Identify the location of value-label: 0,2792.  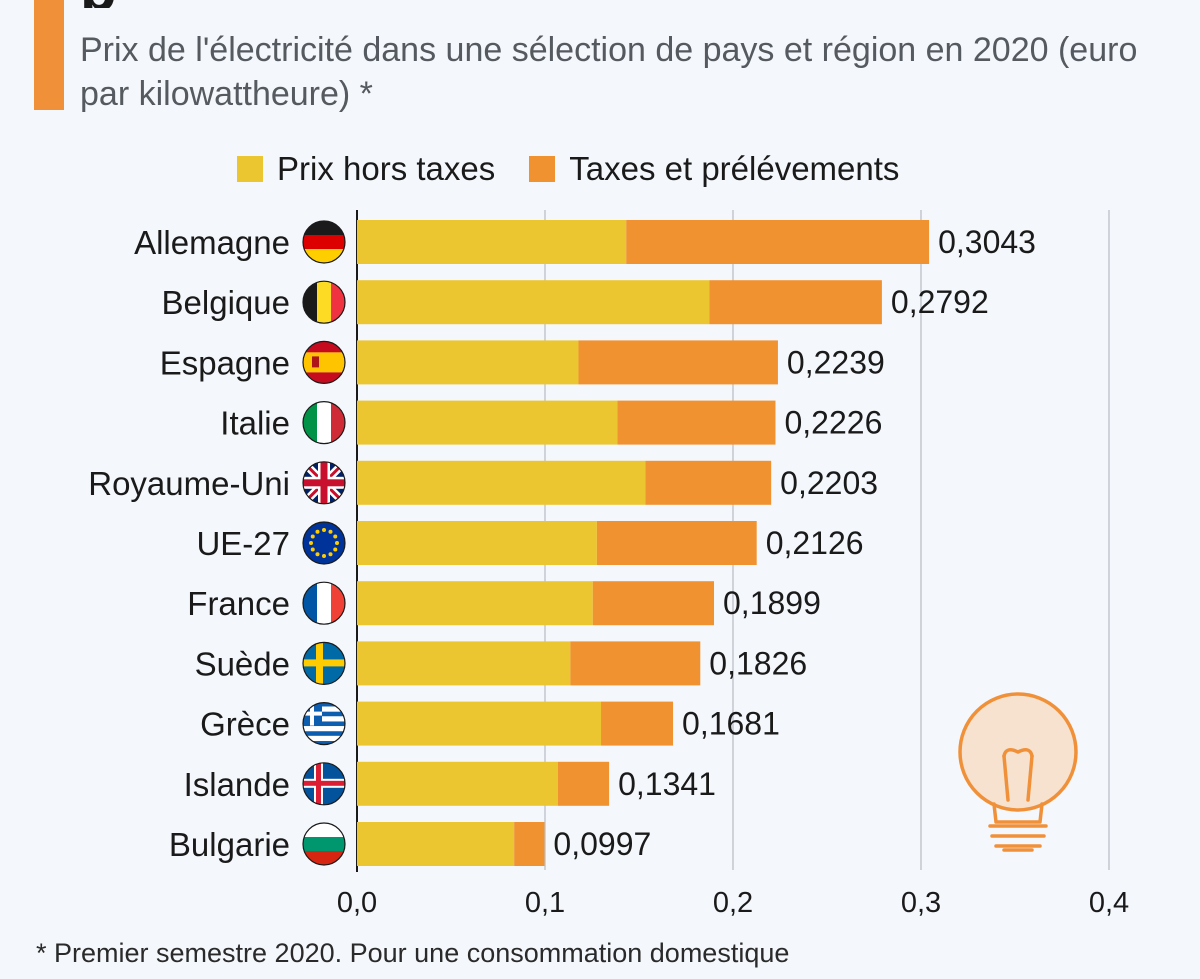
(940, 302).